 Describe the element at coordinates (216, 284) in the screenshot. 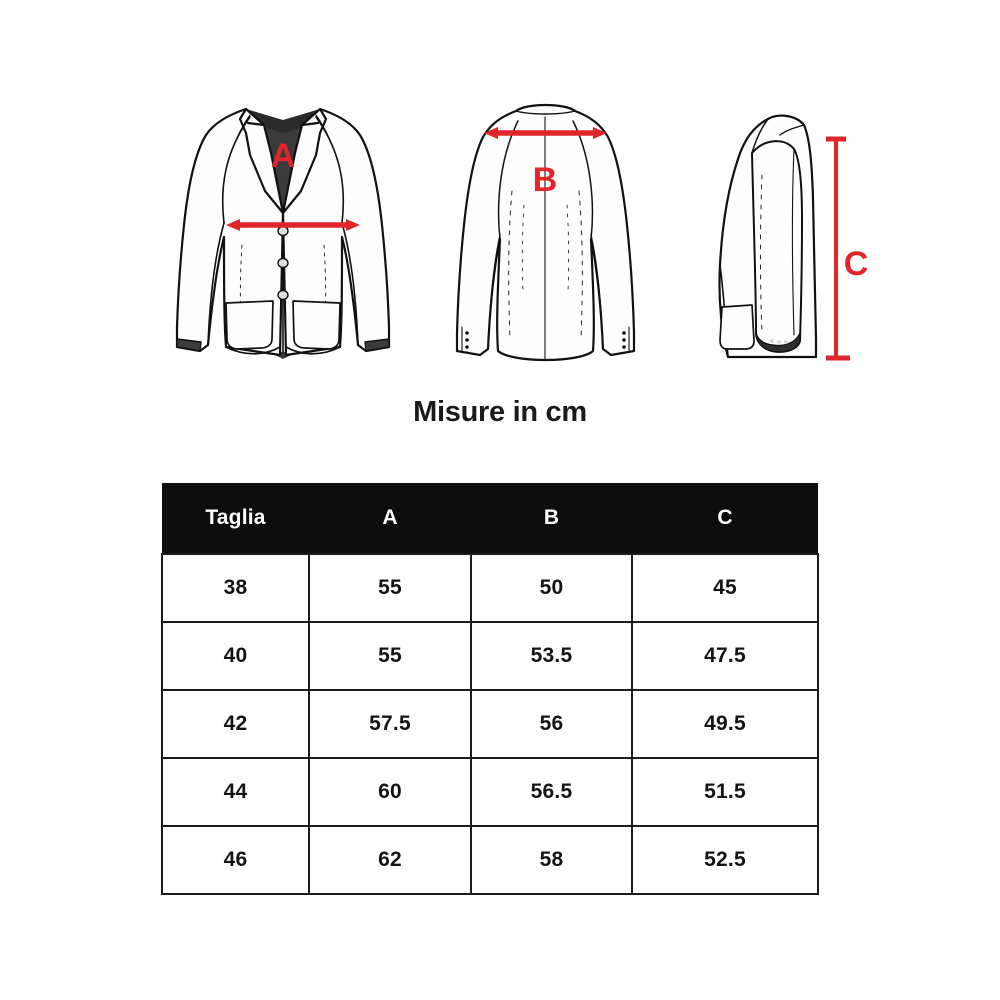

I see `left-sleeve-inner` at that location.